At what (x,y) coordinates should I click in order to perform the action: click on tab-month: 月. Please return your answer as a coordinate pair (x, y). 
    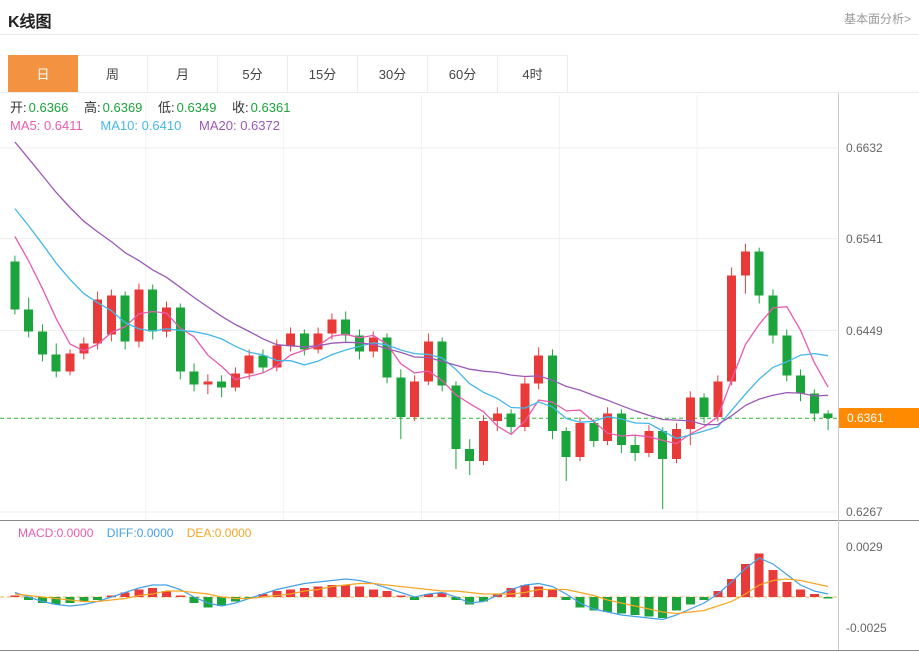
    Looking at the image, I should click on (183, 74).